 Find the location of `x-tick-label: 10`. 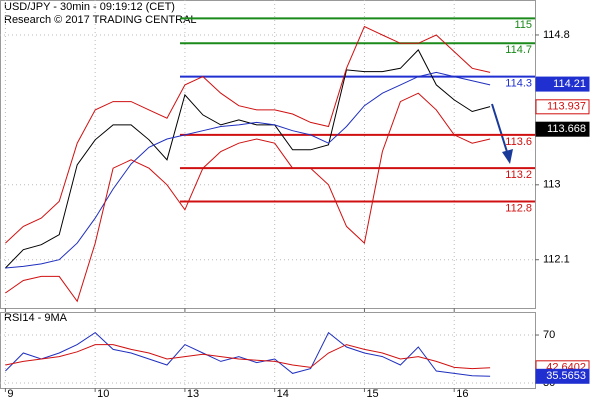

x-tick-label: 10 is located at coordinates (103, 394).